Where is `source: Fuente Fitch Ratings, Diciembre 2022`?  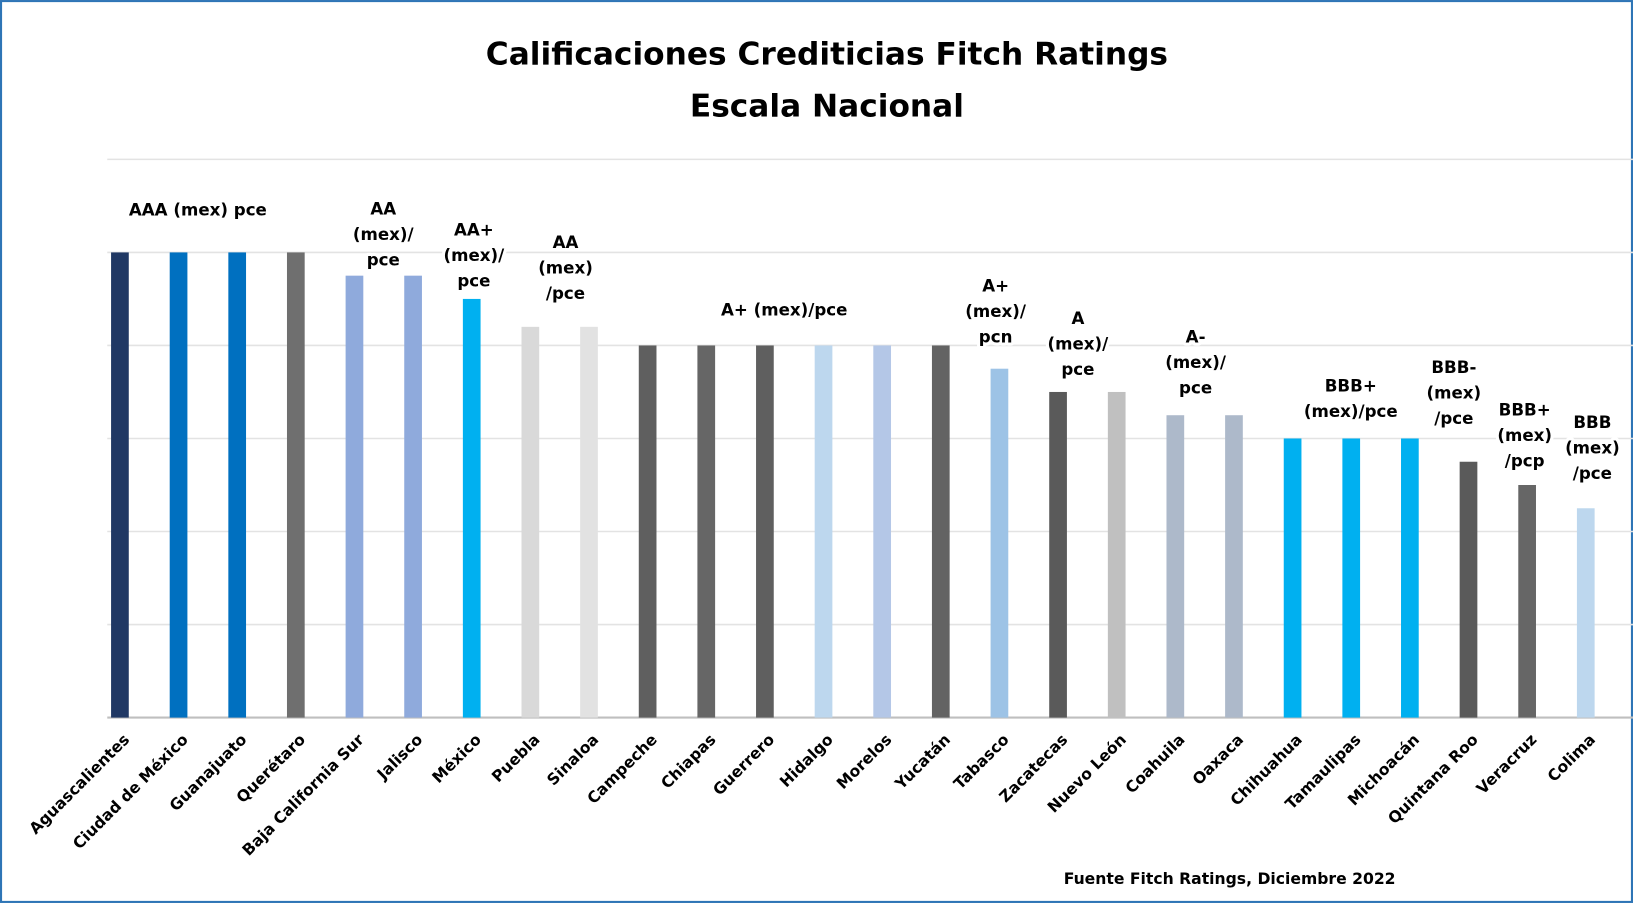 source: Fuente Fitch Ratings, Diciembre 2022 is located at coordinates (1230, 879).